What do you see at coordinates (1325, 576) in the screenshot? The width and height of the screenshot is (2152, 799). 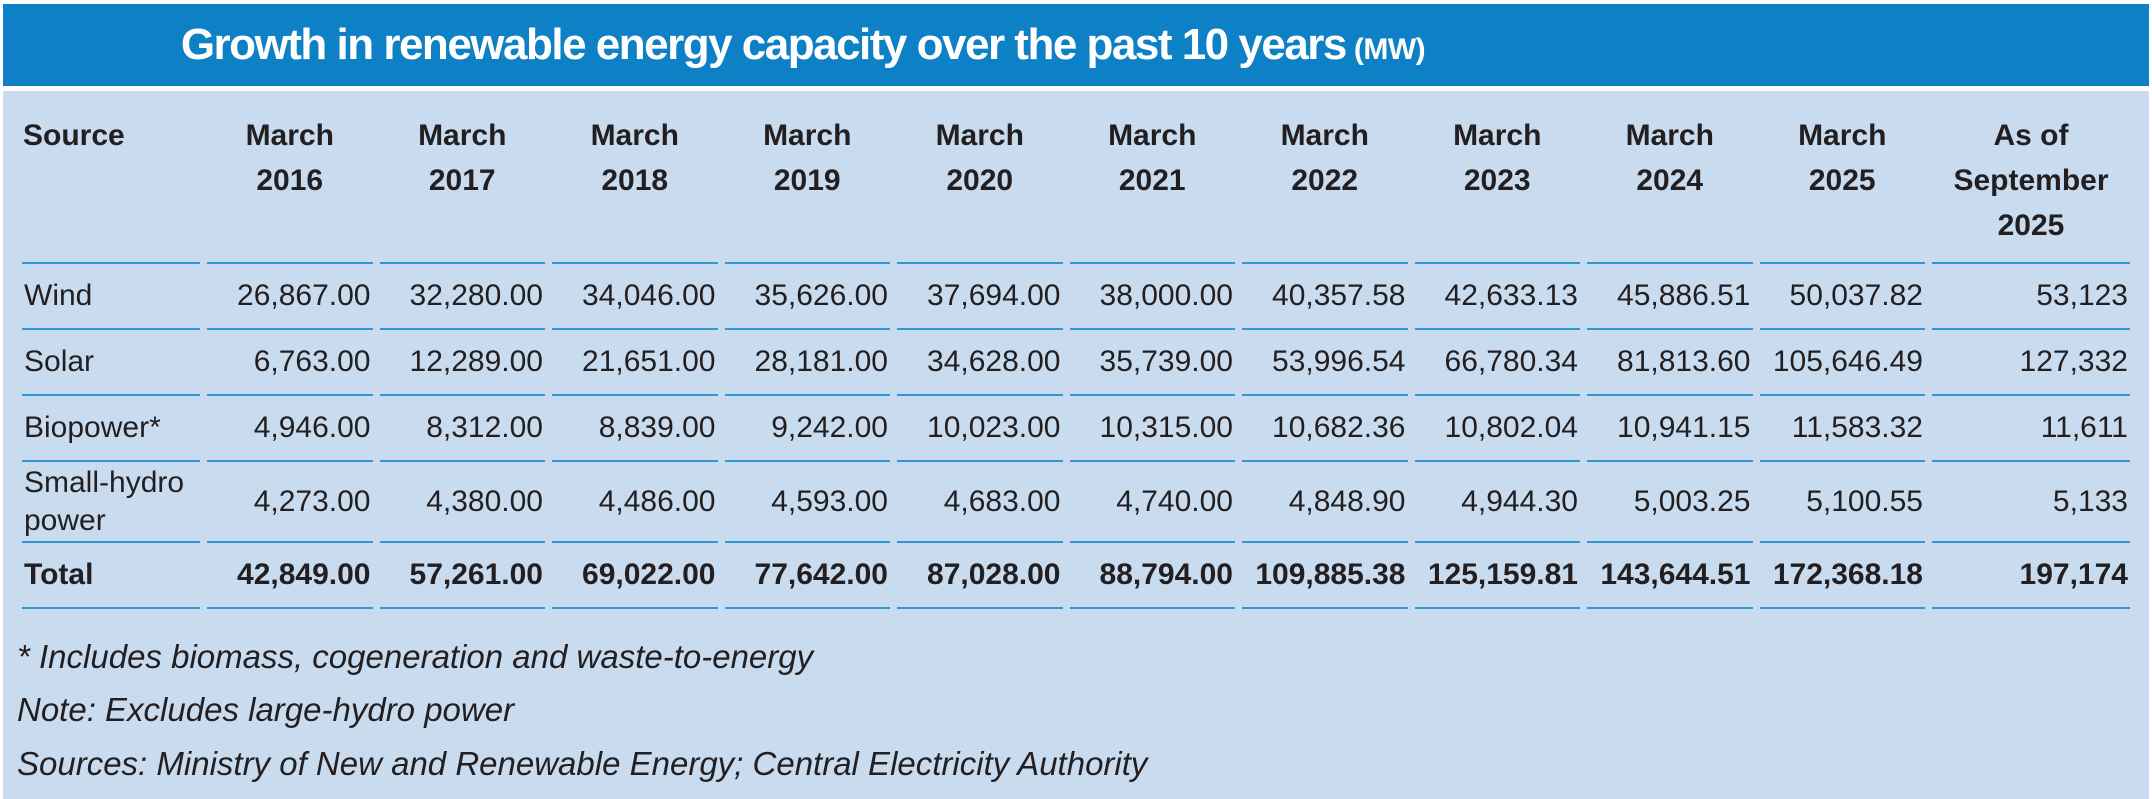 I see `value-cell: 109,885.38` at bounding box center [1325, 576].